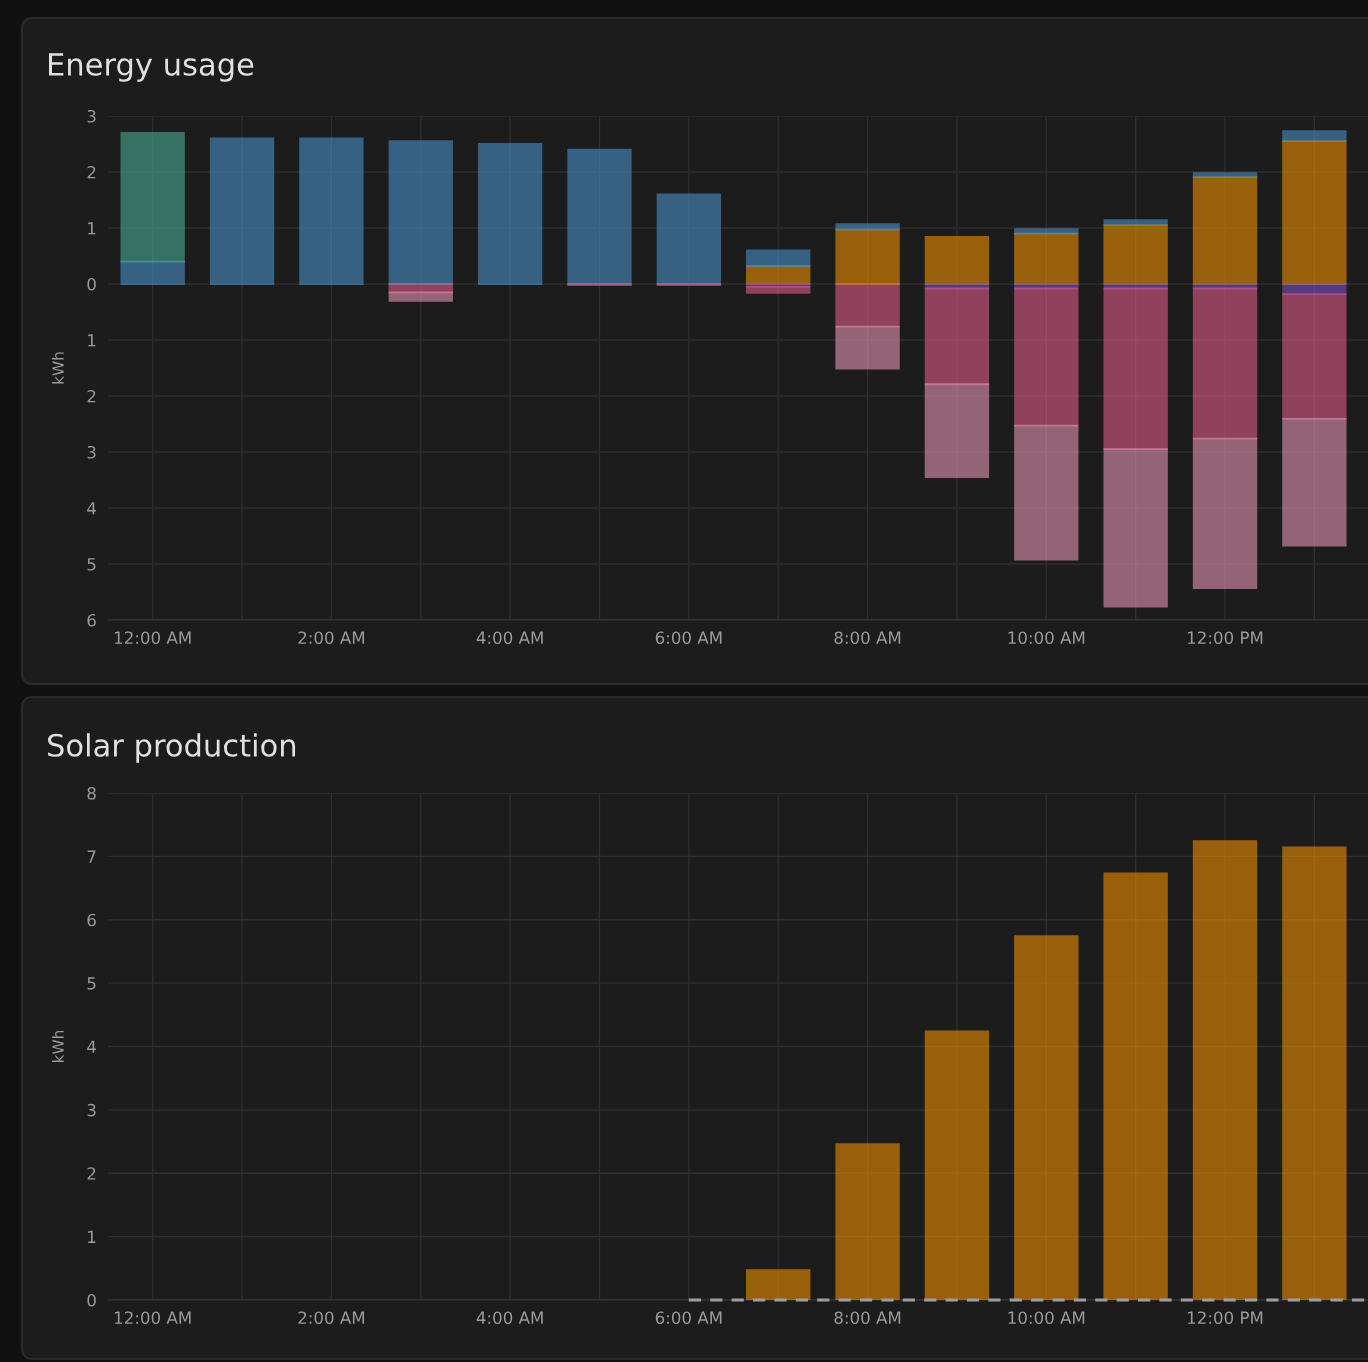 The image size is (1368, 1362). Describe the element at coordinates (172, 748) in the screenshot. I see `chart-title: Solar production` at that location.